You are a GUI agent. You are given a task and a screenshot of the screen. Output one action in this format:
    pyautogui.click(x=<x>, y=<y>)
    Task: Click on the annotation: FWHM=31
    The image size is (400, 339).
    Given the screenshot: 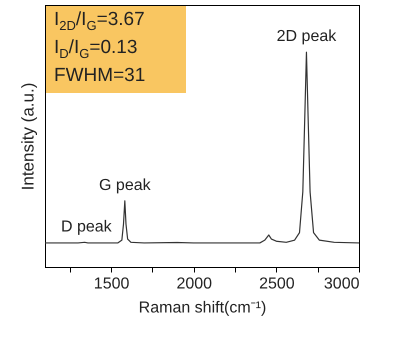 What is the action you would take?
    pyautogui.click(x=100, y=75)
    